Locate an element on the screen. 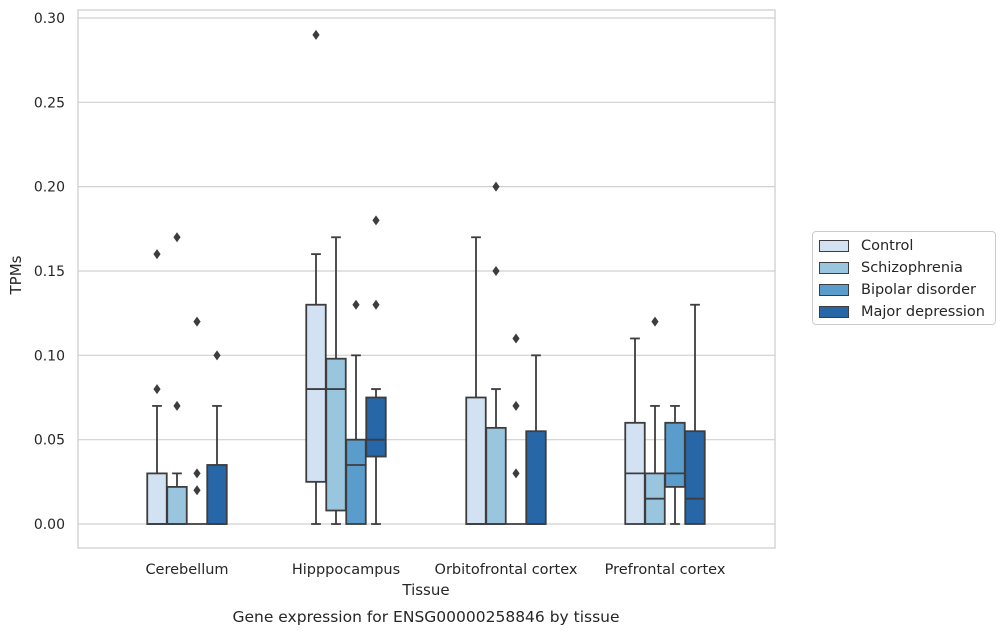 This screenshot has height=634, width=1007. legend-label-major-depression: Major depression is located at coordinates (923, 312).